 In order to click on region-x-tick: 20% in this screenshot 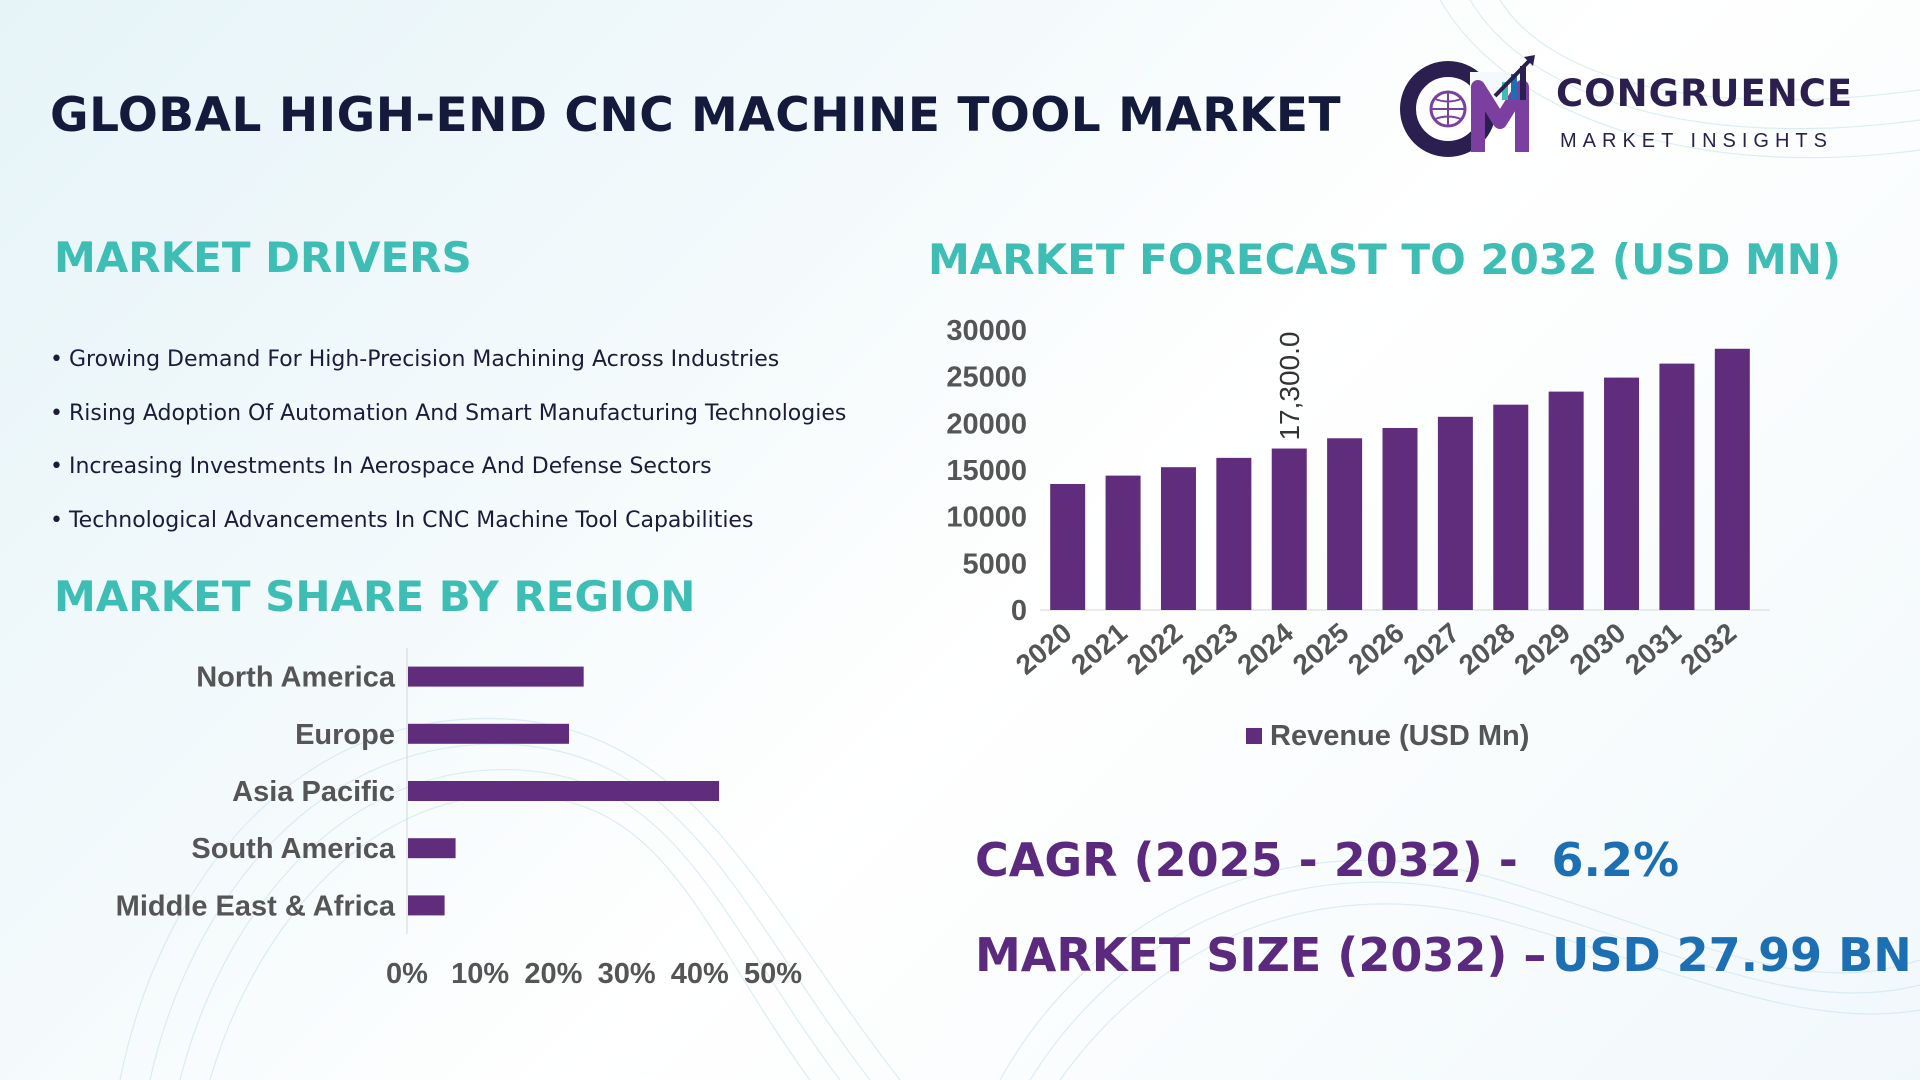, I will do `click(553, 974)`.